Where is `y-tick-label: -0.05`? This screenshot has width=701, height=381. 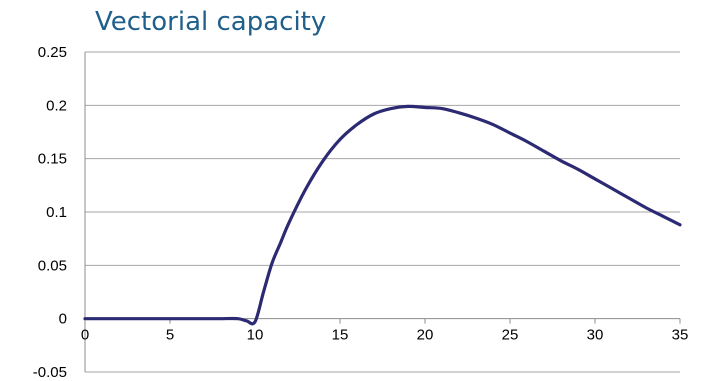 y-tick-label: -0.05 is located at coordinates (50, 372).